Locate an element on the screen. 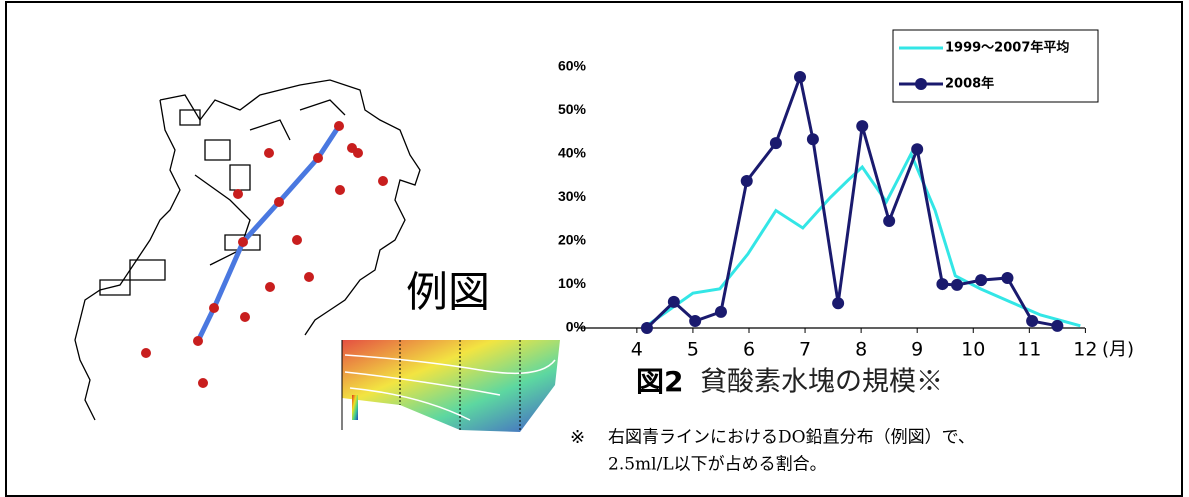 The height and width of the screenshot is (497, 1189). y-tick-label: 30% is located at coordinates (572, 196).